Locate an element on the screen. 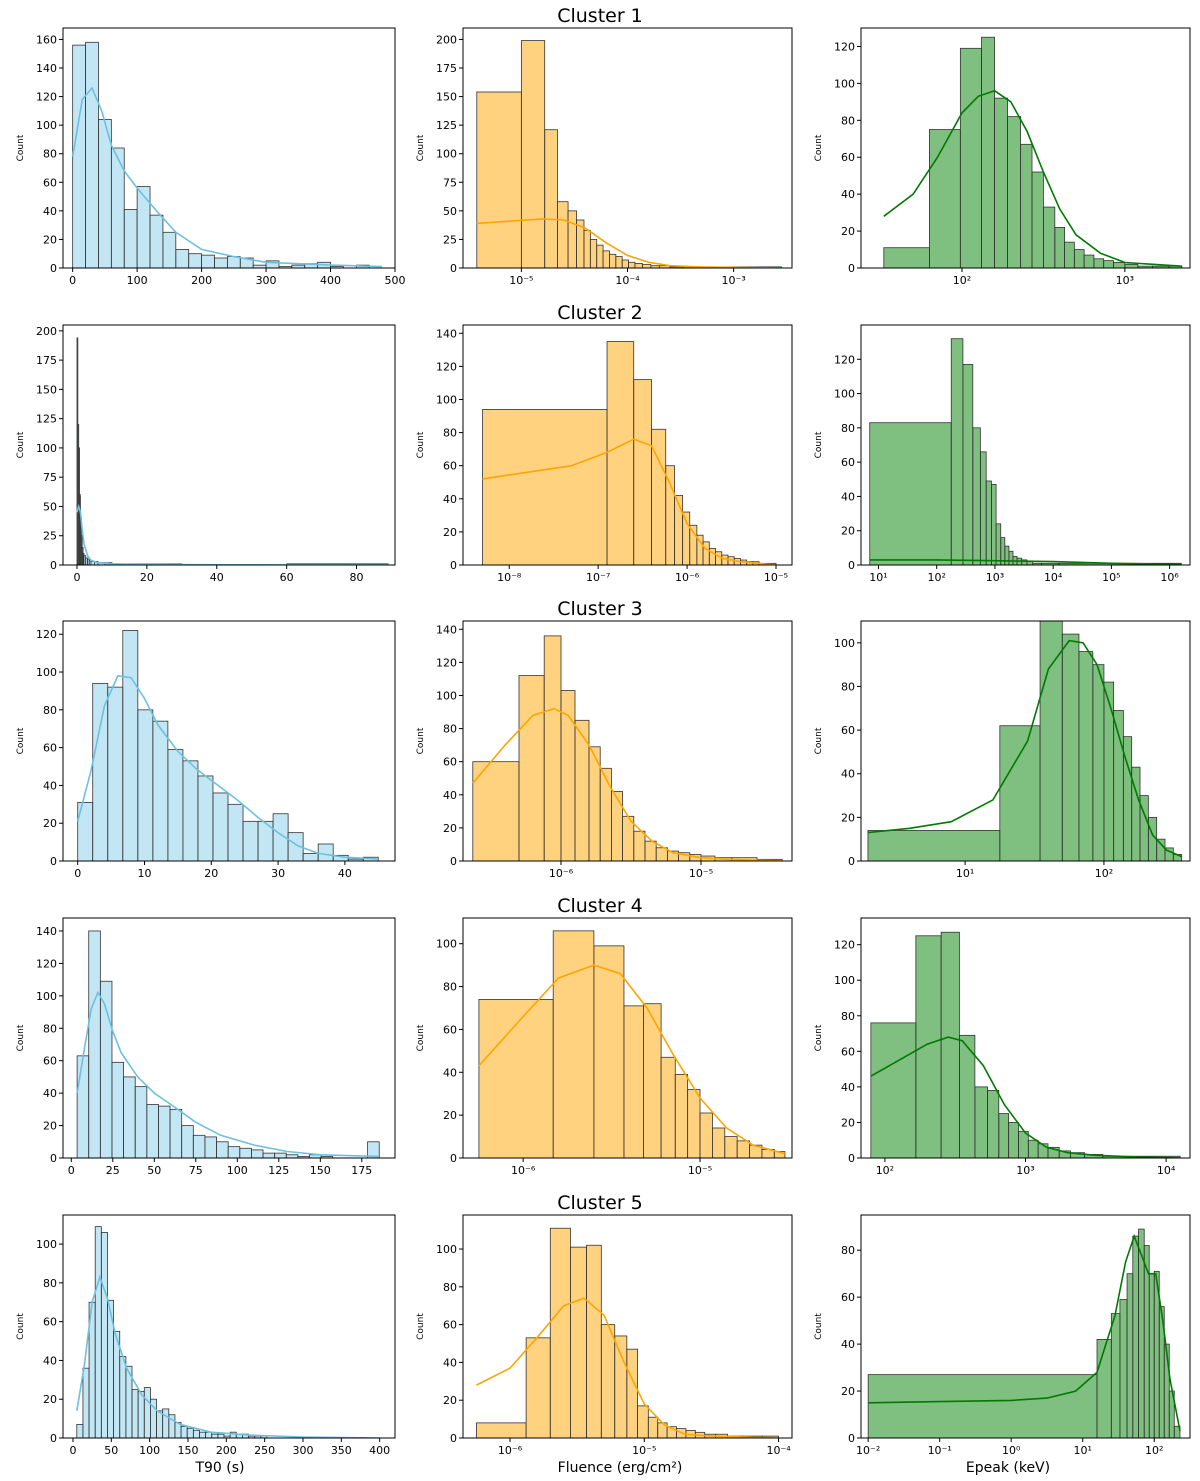 The image size is (1200, 1481). y-tick-label: 140 is located at coordinates (446, 333).